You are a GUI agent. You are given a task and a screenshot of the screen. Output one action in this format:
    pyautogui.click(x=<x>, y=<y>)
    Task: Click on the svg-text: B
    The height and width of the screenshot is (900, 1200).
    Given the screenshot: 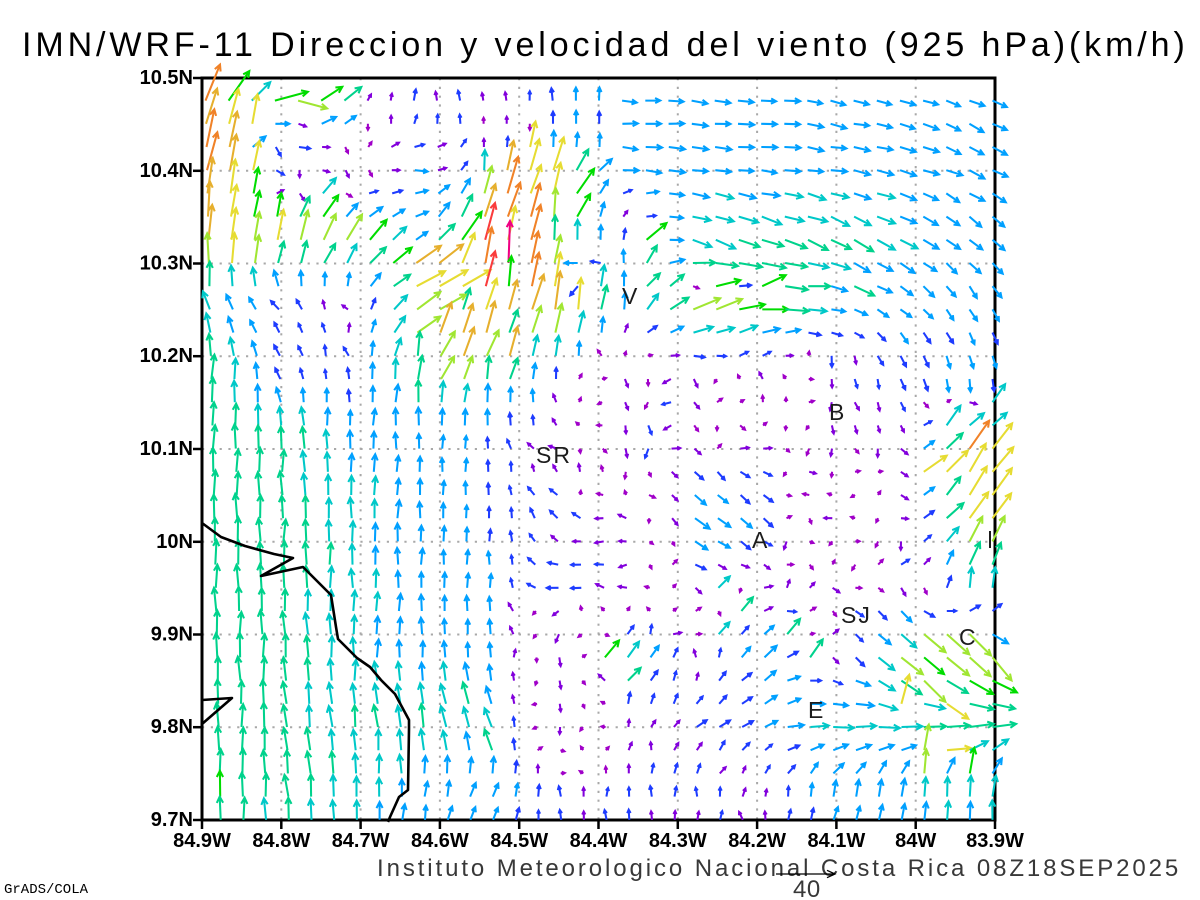 What is the action you would take?
    pyautogui.click(x=837, y=412)
    